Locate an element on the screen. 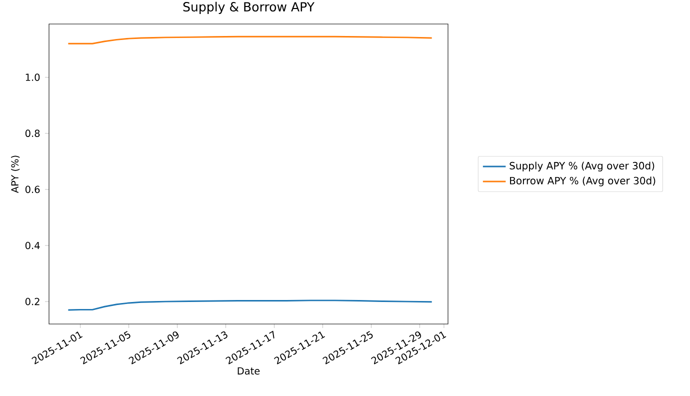 This screenshot has width=690, height=396. y-tick-label: 0.4 is located at coordinates (32, 246).